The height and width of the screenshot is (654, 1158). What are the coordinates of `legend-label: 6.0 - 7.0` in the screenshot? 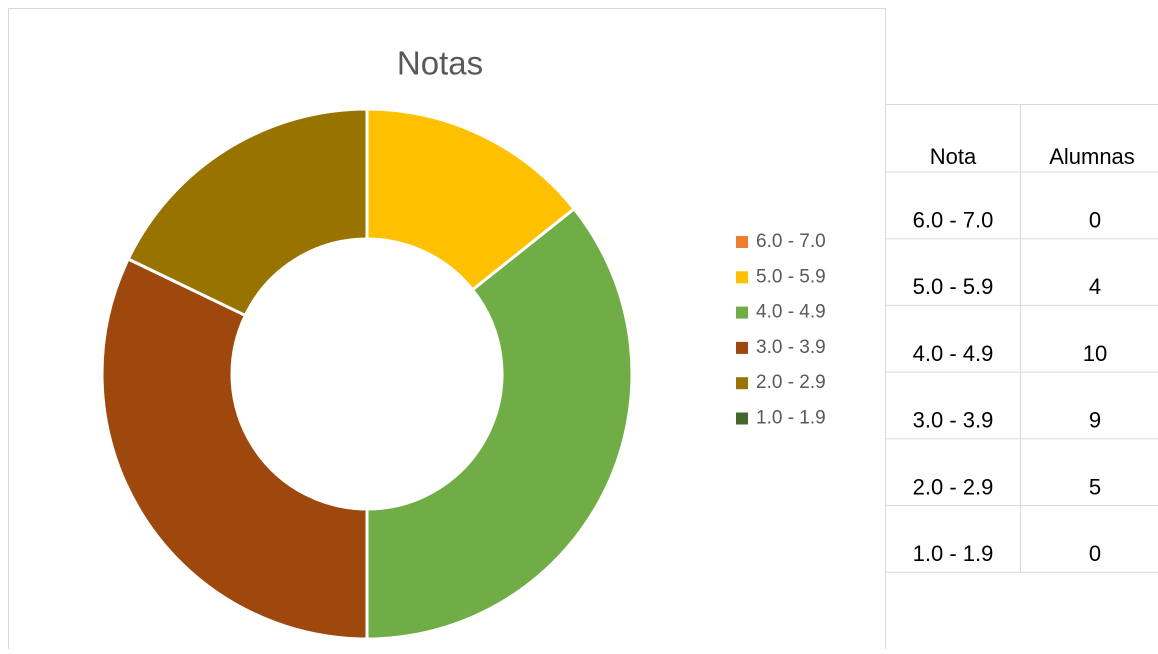 It's located at (791, 241).